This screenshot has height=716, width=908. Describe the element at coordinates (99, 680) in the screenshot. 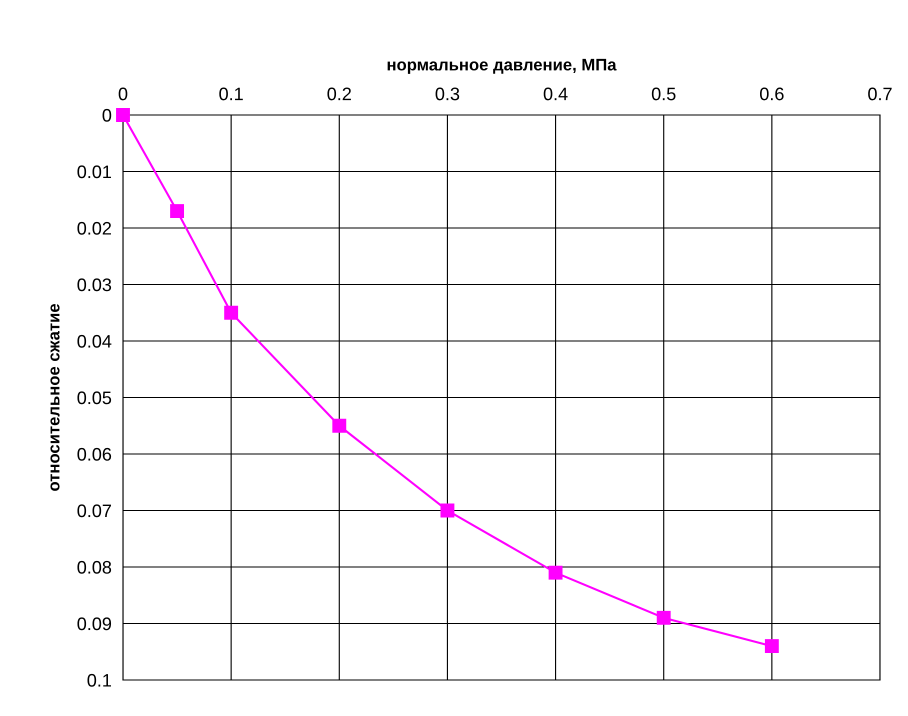

I see `y-tick-label: 0.1` at that location.